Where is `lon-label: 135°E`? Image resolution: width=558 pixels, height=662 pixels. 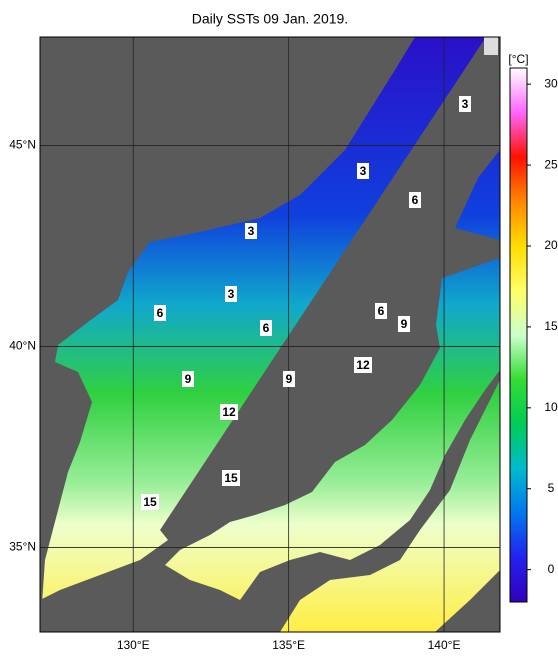 lon-label: 135°E is located at coordinates (288, 645).